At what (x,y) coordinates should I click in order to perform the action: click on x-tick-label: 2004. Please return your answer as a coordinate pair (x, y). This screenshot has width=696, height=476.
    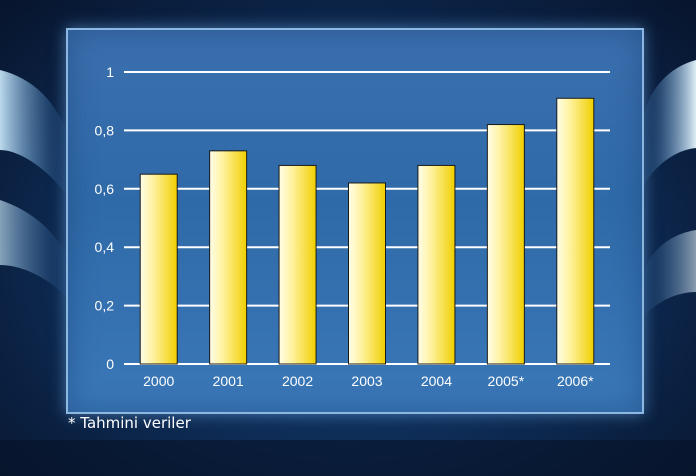
    Looking at the image, I should click on (436, 381).